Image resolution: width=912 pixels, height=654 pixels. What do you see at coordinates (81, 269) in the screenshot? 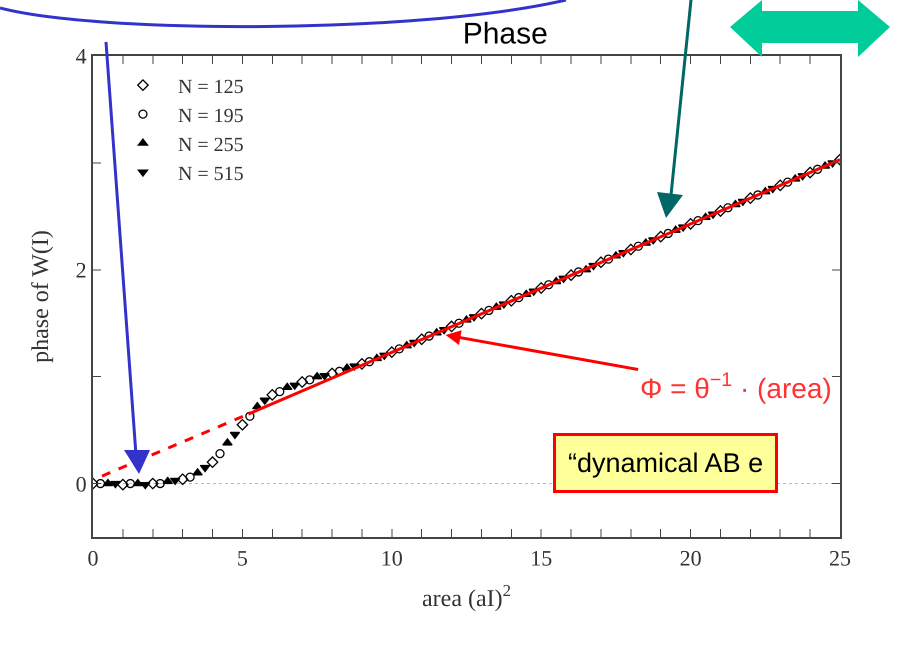
I see `y-tick-label: 2` at bounding box center [81, 269].